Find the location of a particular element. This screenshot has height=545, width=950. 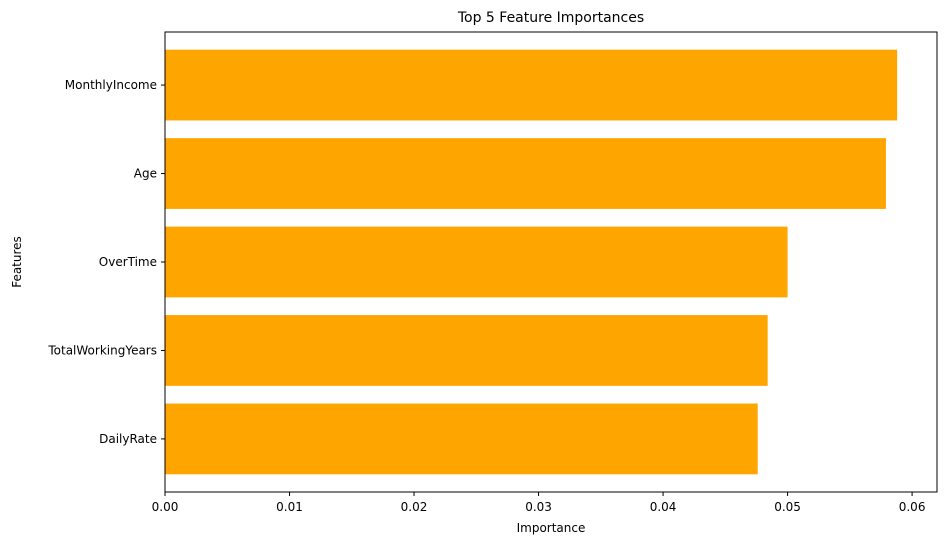

bar-dailyrate is located at coordinates (461, 439).